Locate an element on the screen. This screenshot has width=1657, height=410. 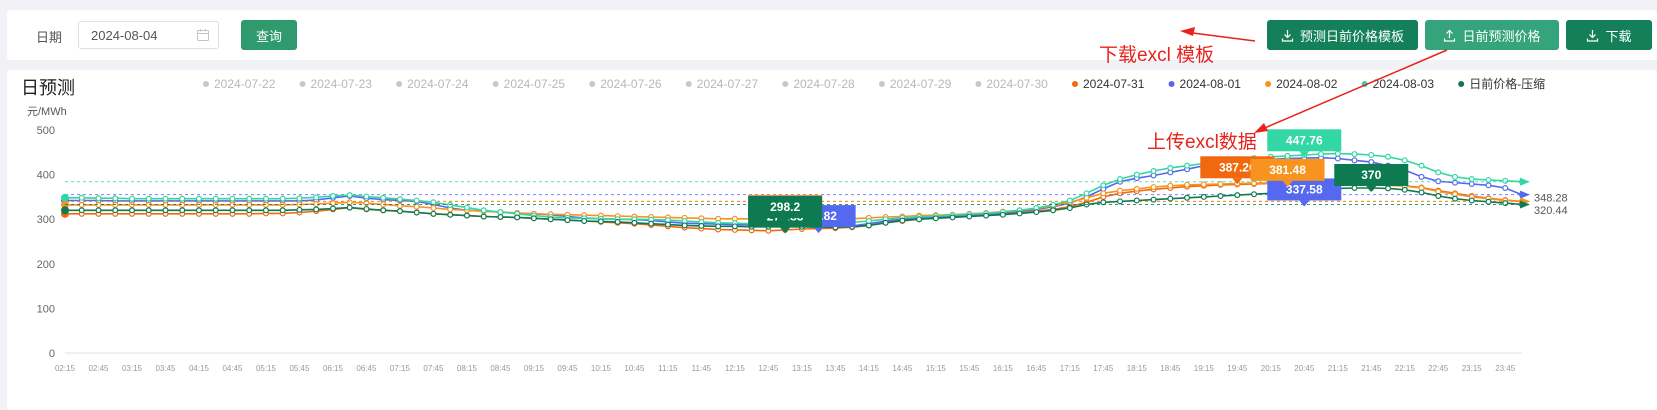
annotation-download-template: 下载excl 模板 is located at coordinates (1157, 55).